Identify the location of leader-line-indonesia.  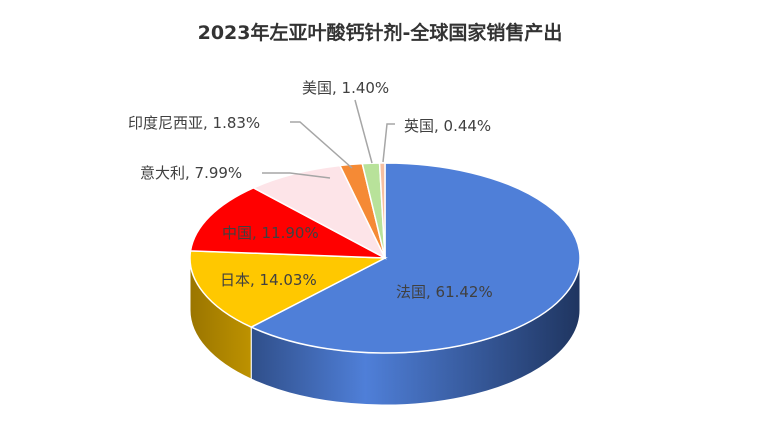
(321, 145).